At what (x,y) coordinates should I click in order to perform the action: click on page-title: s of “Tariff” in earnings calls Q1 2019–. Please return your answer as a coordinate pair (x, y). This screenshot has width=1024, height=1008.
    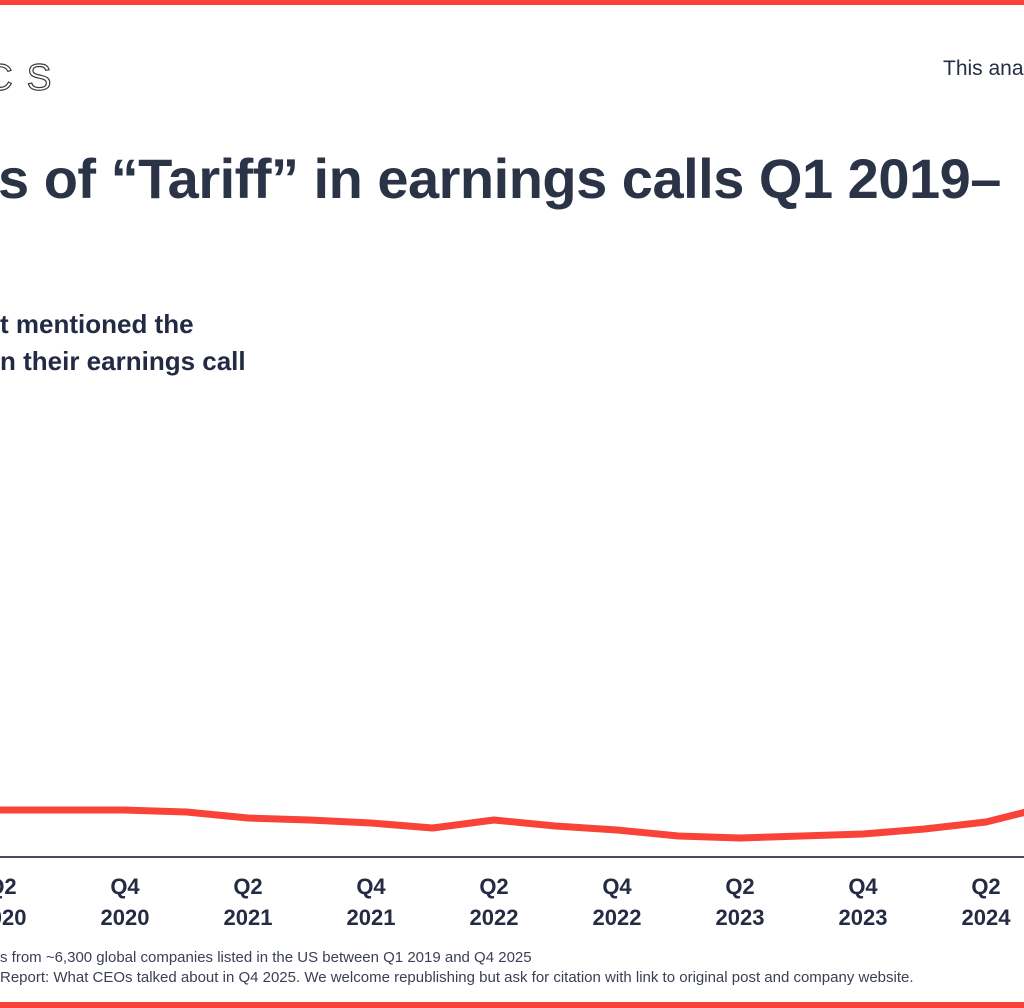
    Looking at the image, I should click on (500, 178).